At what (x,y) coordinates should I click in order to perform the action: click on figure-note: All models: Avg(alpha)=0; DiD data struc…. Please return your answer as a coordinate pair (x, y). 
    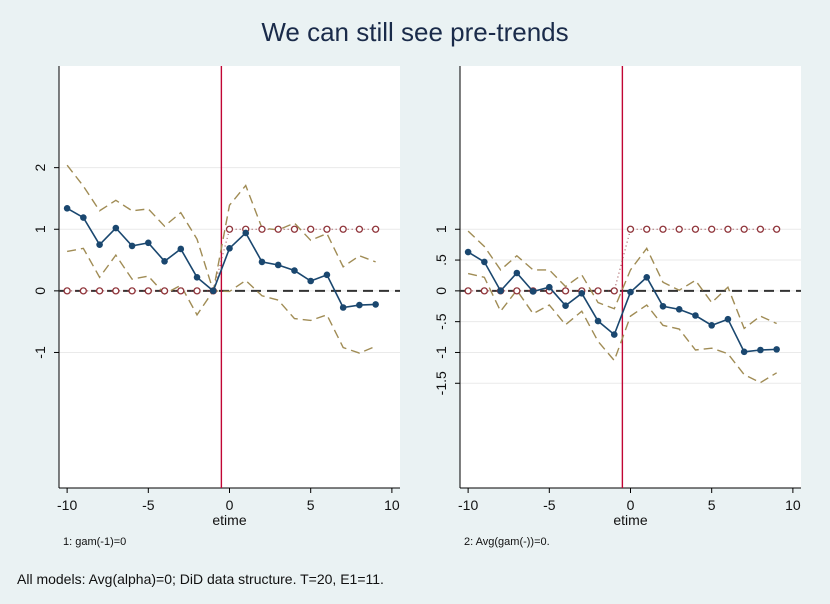
    Looking at the image, I should click on (200, 579).